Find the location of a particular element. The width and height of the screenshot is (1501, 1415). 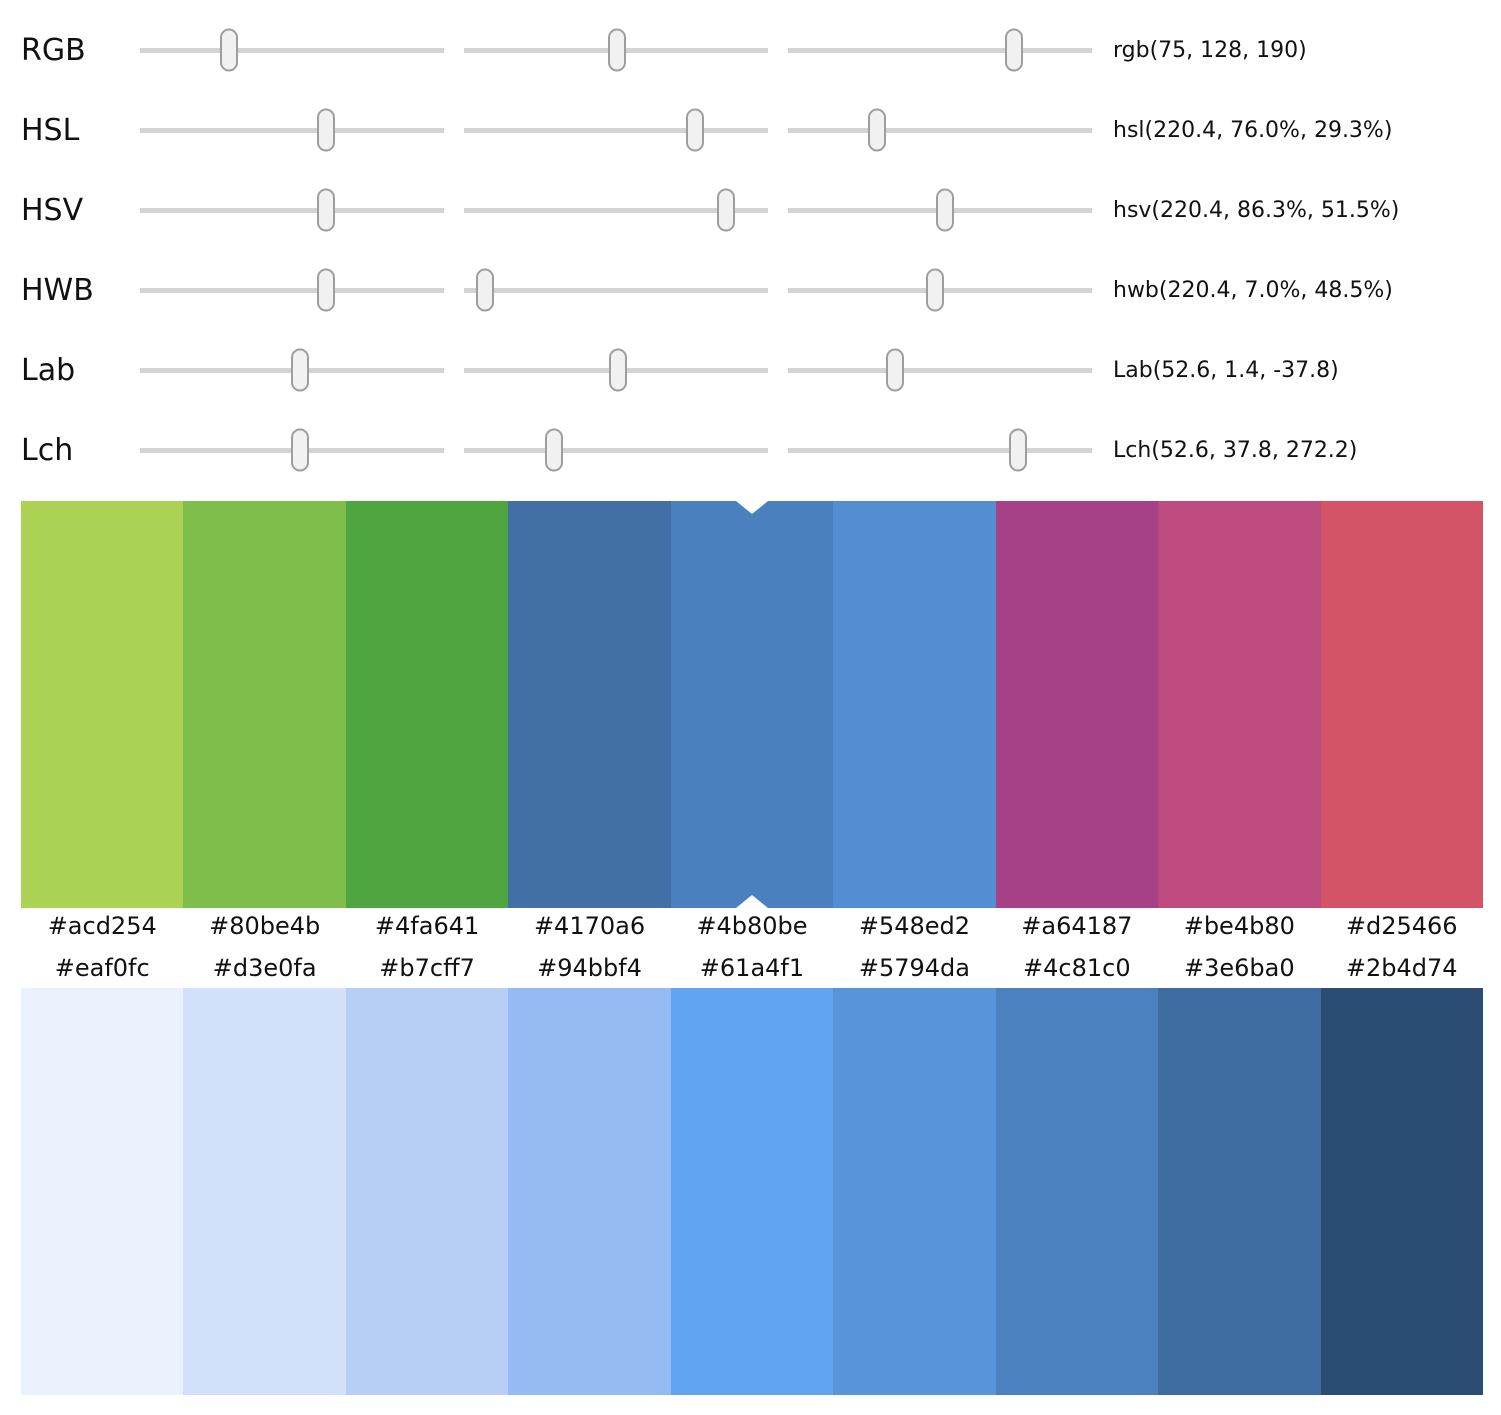

slider-value-readout: hsv(220.4, 86.3%, 51.5%) is located at coordinates (1256, 210).